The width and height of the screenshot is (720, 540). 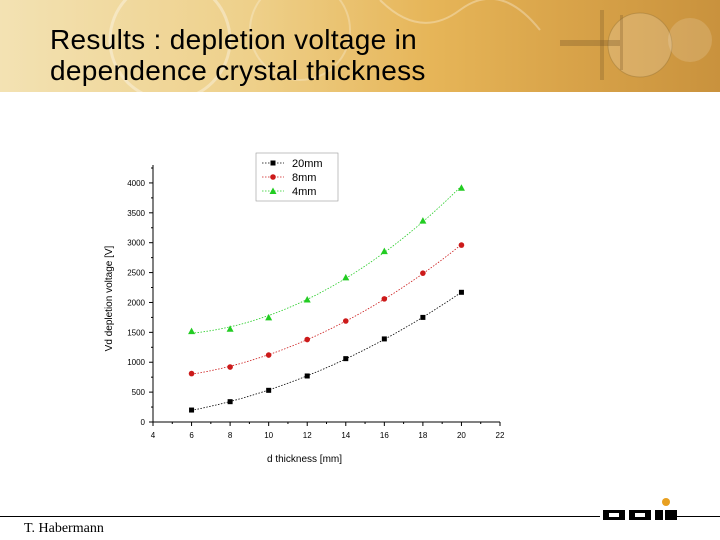 I want to click on y-tick-label: 3000, so click(x=136, y=243).